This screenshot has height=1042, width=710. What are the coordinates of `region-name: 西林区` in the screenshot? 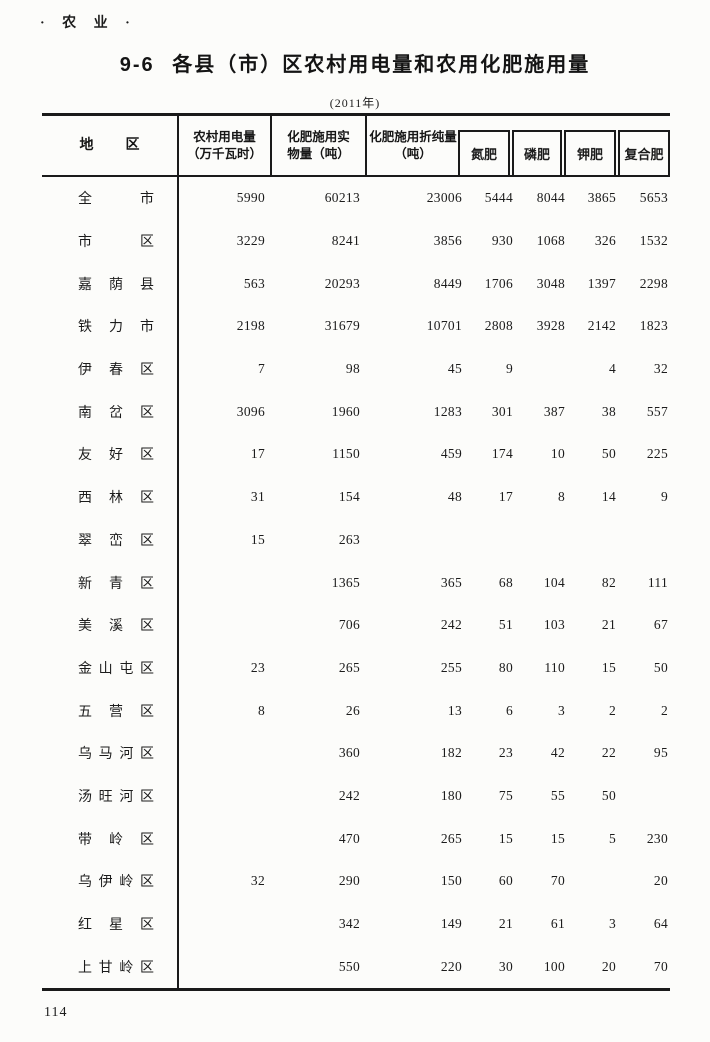 It's located at (116, 499).